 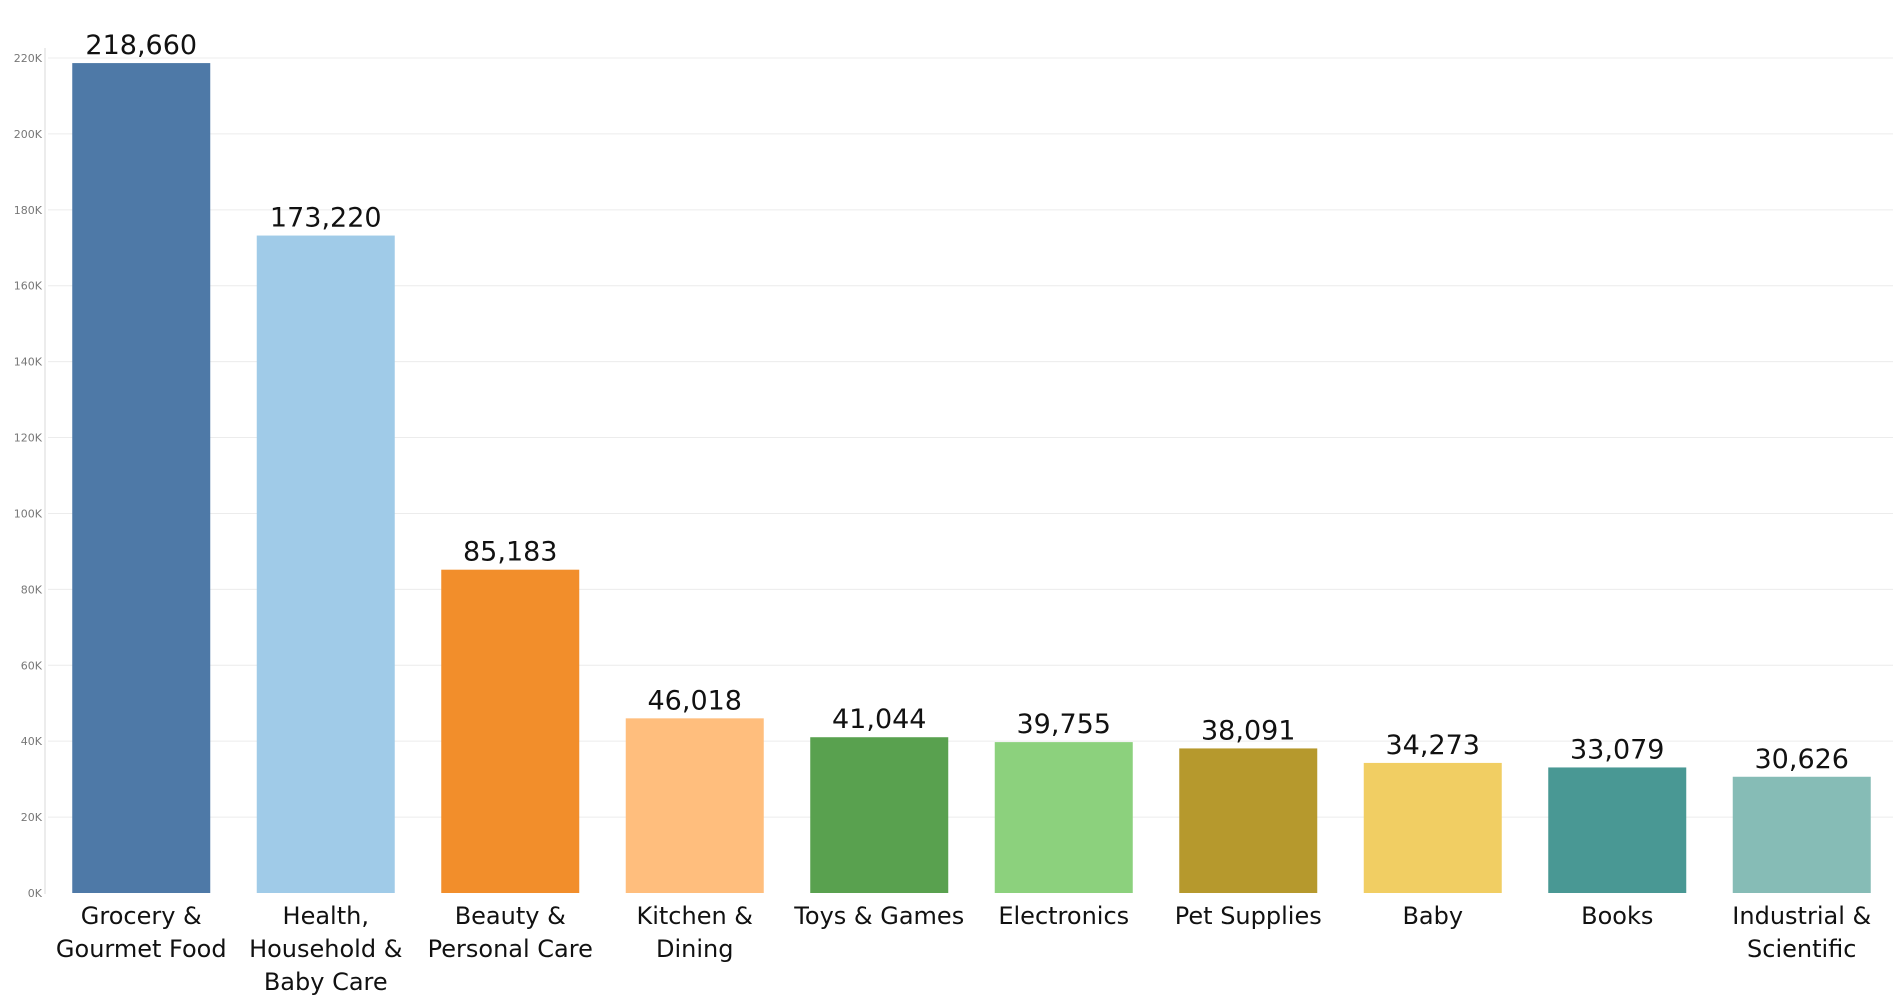 I want to click on x-tick-label-line: Household &, so click(x=325, y=949).